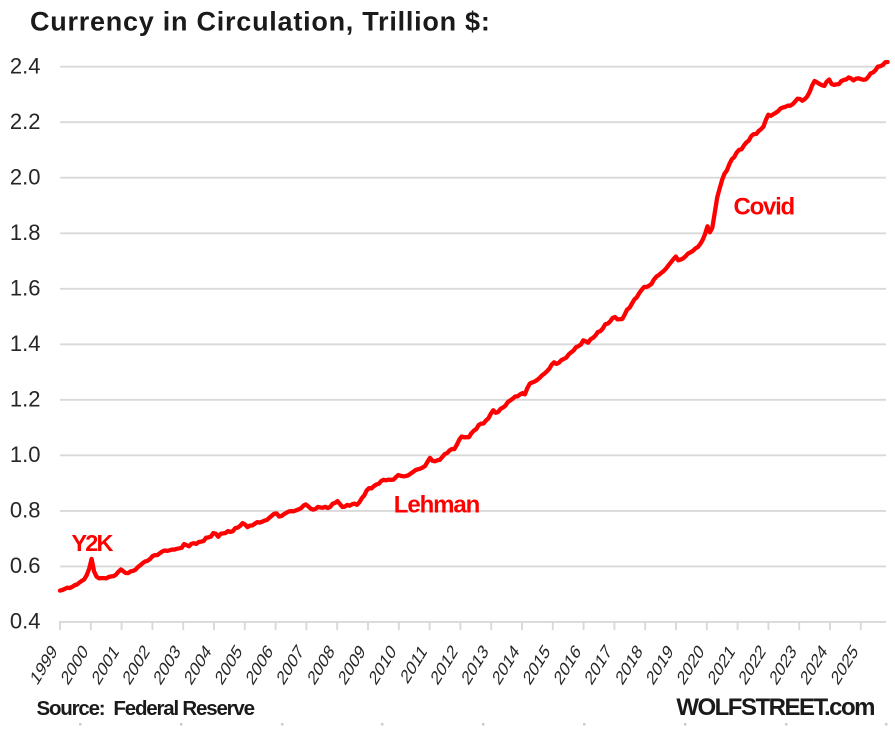  What do you see at coordinates (25, 398) in the screenshot?
I see `svg-text: 1.2` at bounding box center [25, 398].